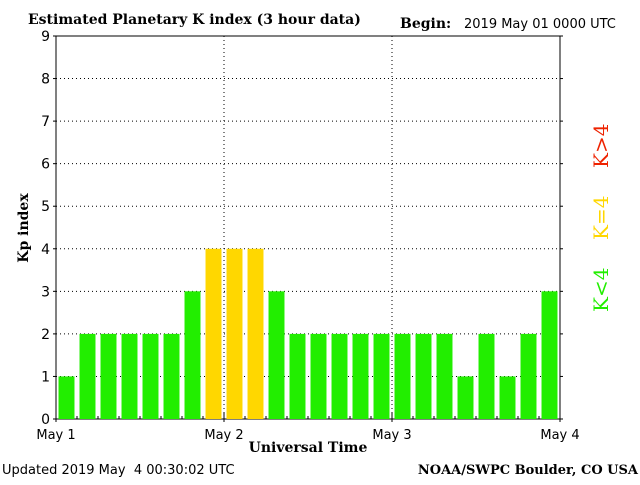  What do you see at coordinates (425, 24) in the screenshot?
I see `begin-label: Begin:` at bounding box center [425, 24].